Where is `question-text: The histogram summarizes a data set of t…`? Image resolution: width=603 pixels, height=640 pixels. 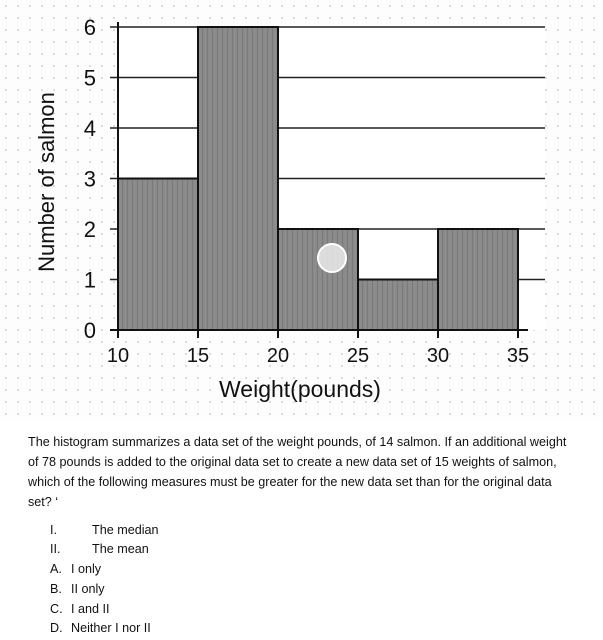
question-text: The histogram summarizes a data set of t… is located at coordinates (297, 472).